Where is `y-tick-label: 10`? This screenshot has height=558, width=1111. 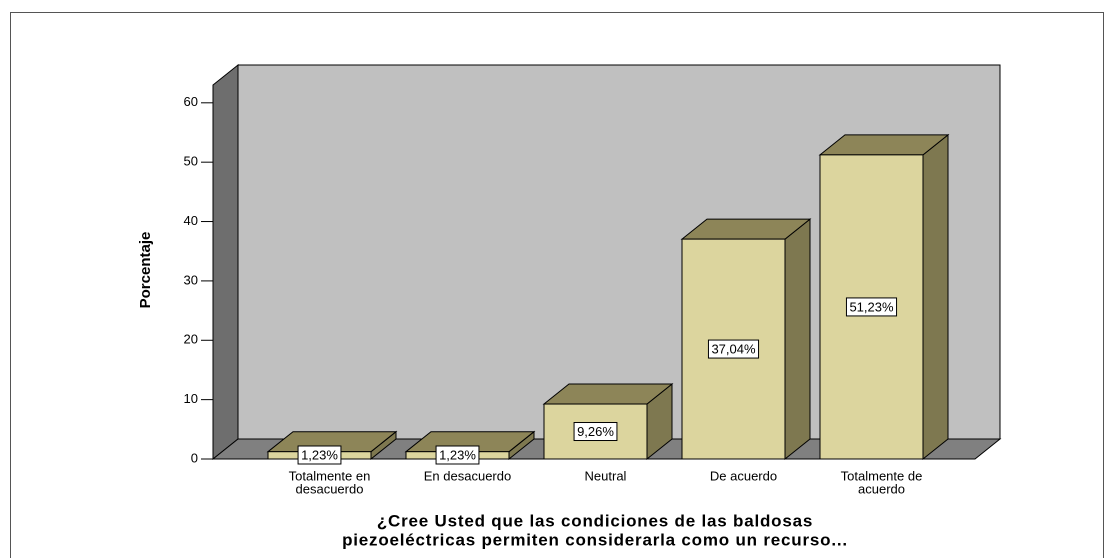 y-tick-label: 10 is located at coordinates (191, 398).